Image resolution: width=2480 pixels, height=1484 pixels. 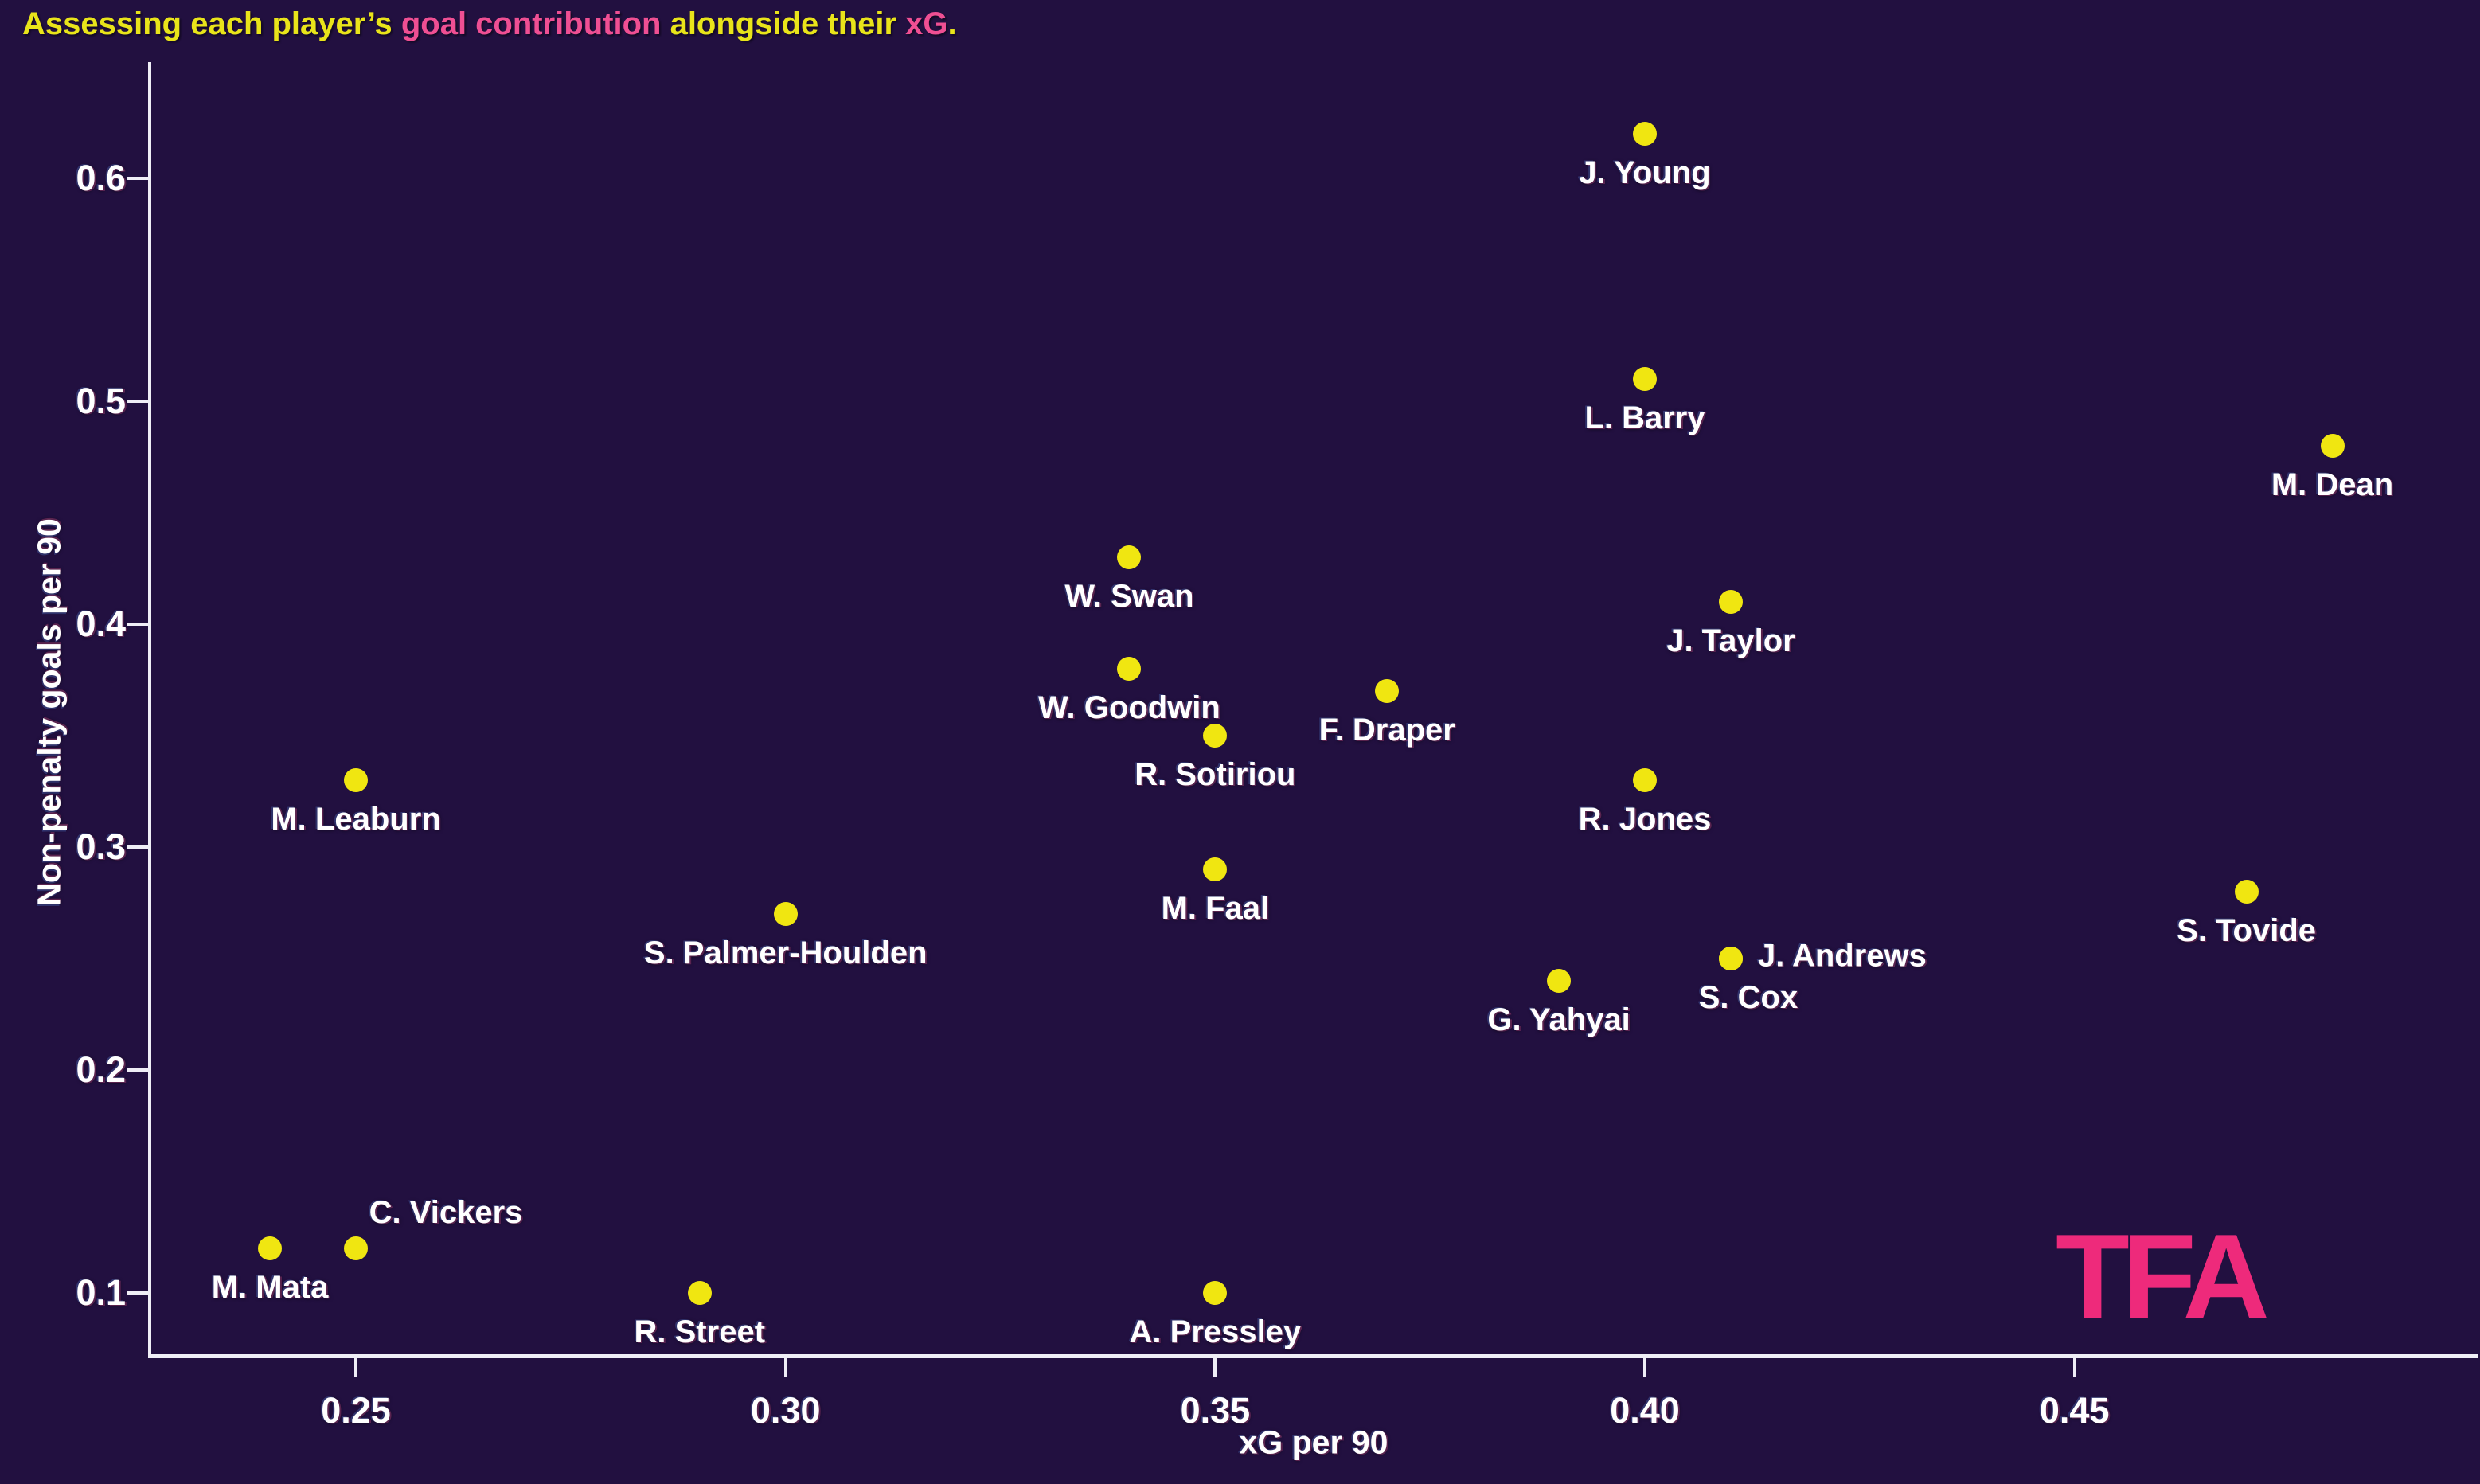 I want to click on data-point-s-tovide, so click(x=2246, y=891).